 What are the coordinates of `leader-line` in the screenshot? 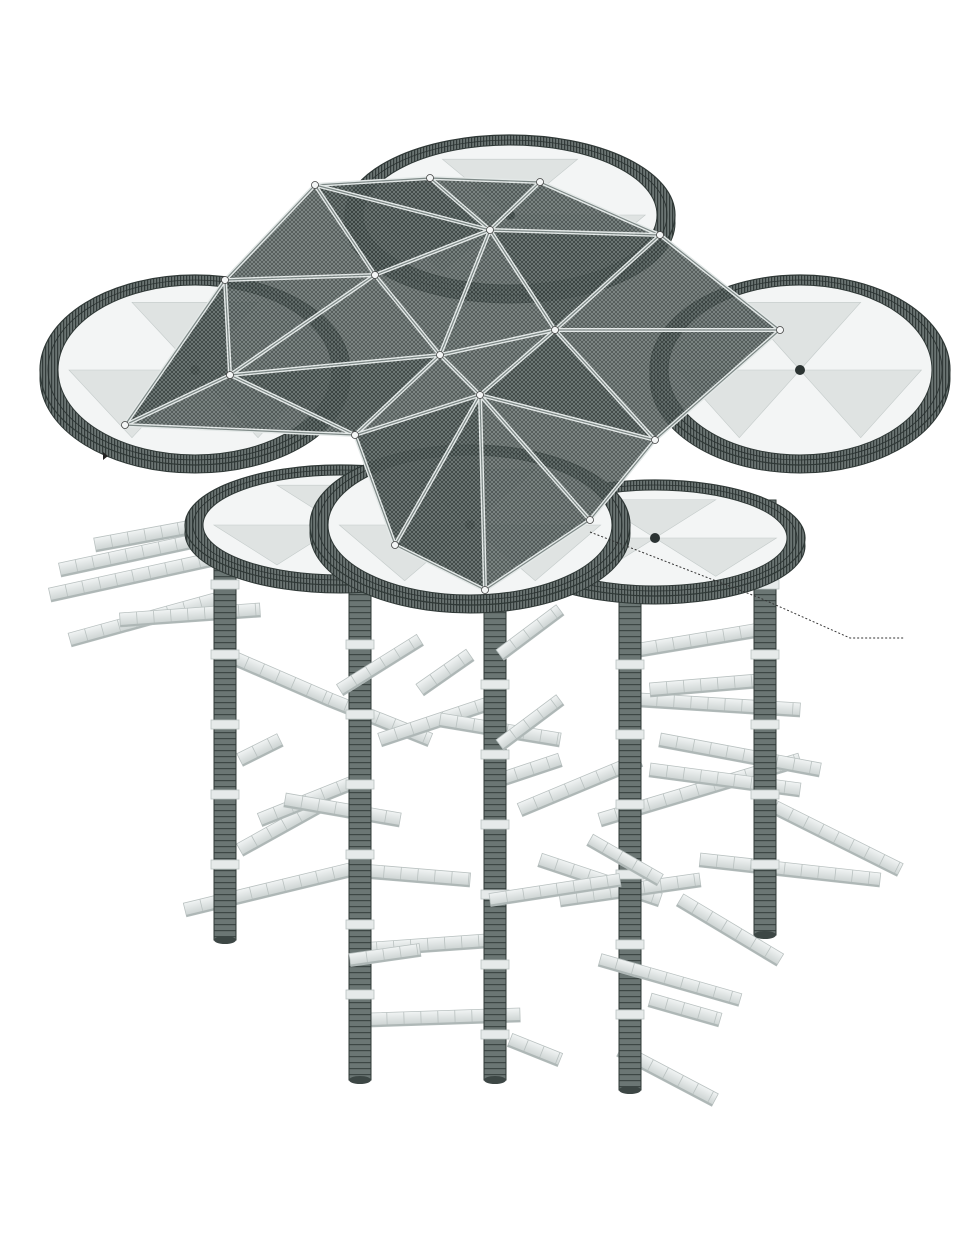 It's located at (747, 585).